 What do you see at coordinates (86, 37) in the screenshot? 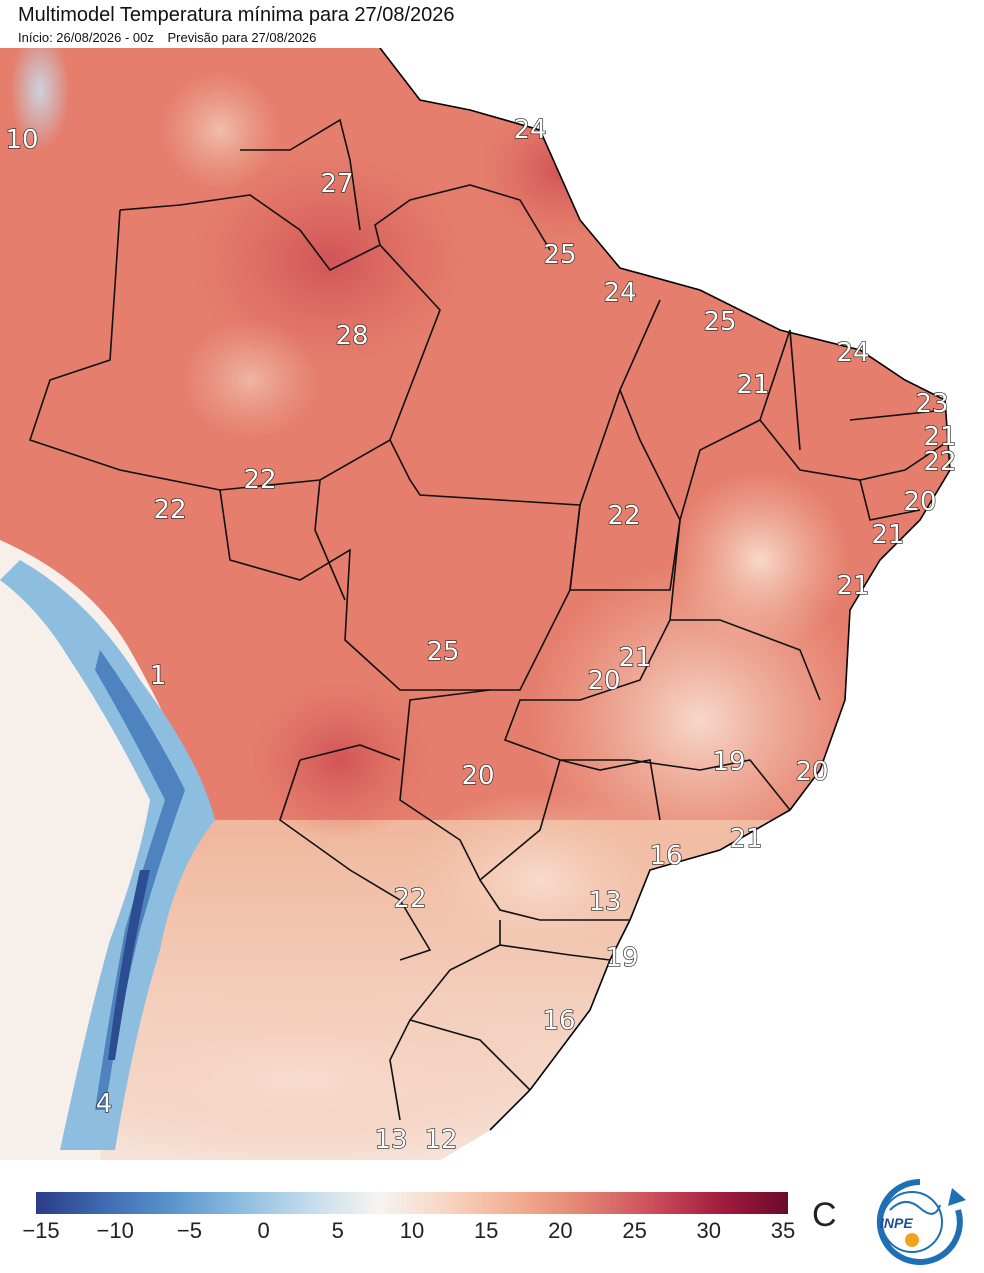
I see `run-start: Início: 26/08/2026 - 00z` at bounding box center [86, 37].